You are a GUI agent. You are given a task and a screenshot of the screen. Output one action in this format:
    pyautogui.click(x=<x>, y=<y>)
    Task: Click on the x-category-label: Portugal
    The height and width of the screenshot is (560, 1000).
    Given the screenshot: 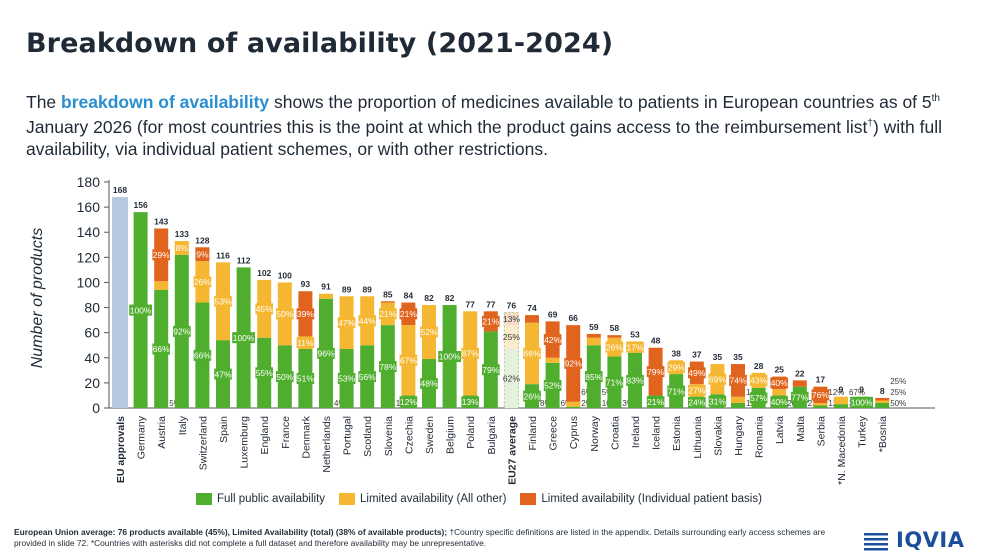 What is the action you would take?
    pyautogui.click(x=348, y=435)
    